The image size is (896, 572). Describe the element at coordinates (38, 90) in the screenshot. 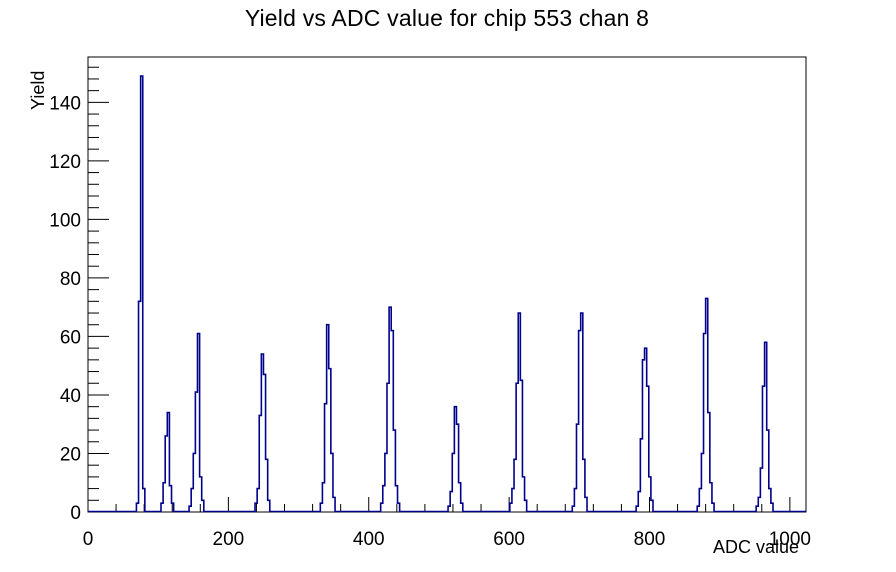

I see `y-axis-title: Yield` at that location.